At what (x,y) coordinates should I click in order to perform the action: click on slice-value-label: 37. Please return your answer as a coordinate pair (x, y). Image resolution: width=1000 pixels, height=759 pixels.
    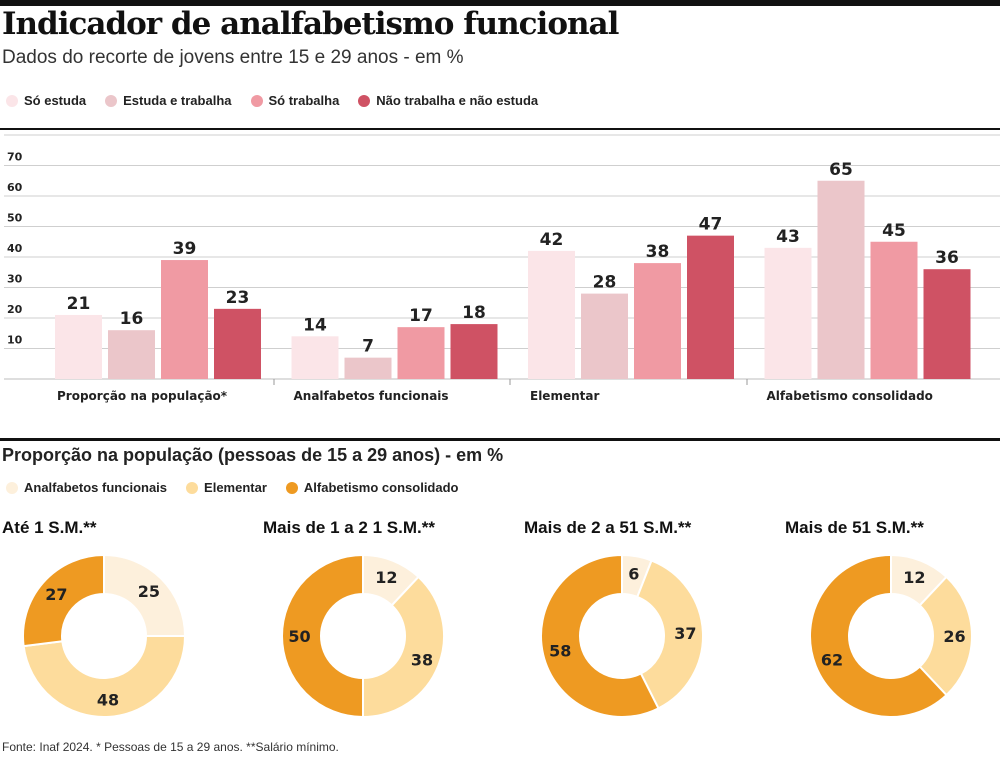
    Looking at the image, I should click on (685, 633).